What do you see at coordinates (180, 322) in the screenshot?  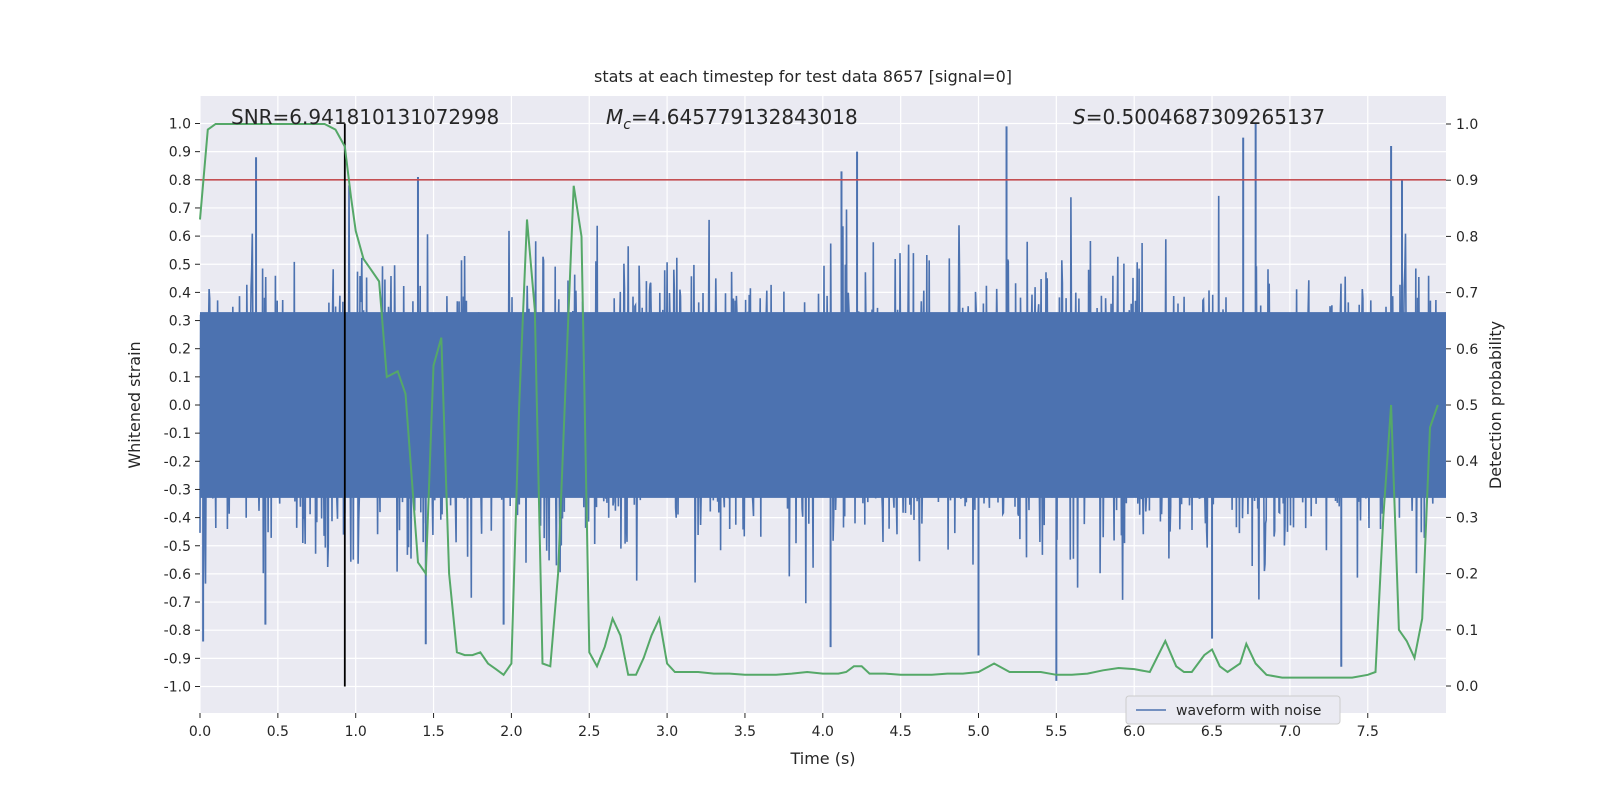 I see `y-left-tick-label: 0.3` at bounding box center [180, 322].